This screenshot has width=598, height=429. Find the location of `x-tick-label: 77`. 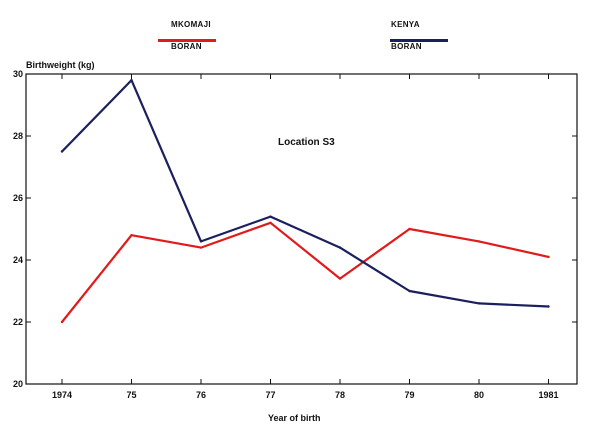

x-tick-label: 77 is located at coordinates (270, 395).